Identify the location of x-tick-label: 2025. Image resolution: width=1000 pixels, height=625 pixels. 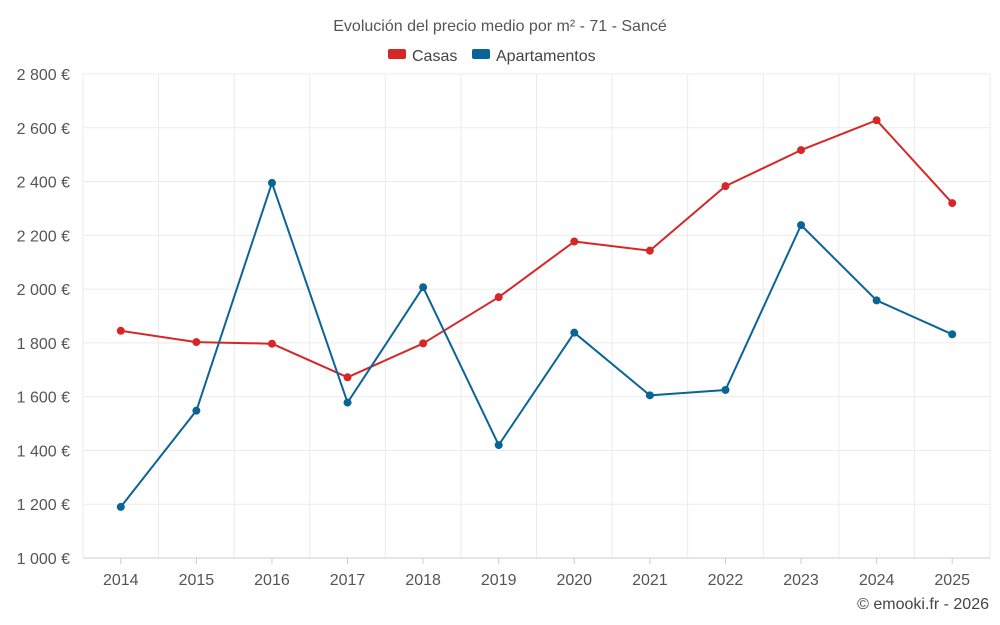
(952, 580).